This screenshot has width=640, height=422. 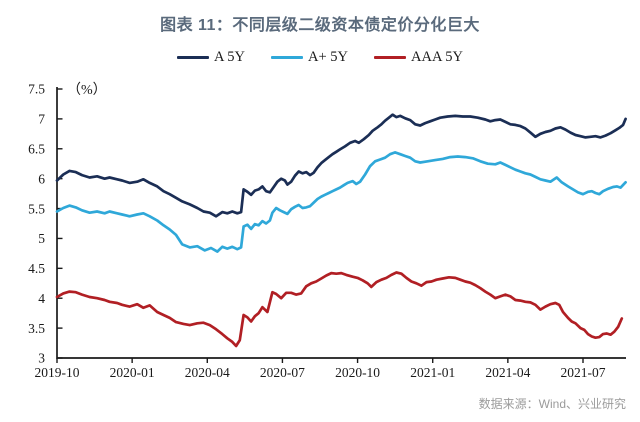 What do you see at coordinates (41, 298) in the screenshot?
I see `y-axis-label: 4` at bounding box center [41, 298].